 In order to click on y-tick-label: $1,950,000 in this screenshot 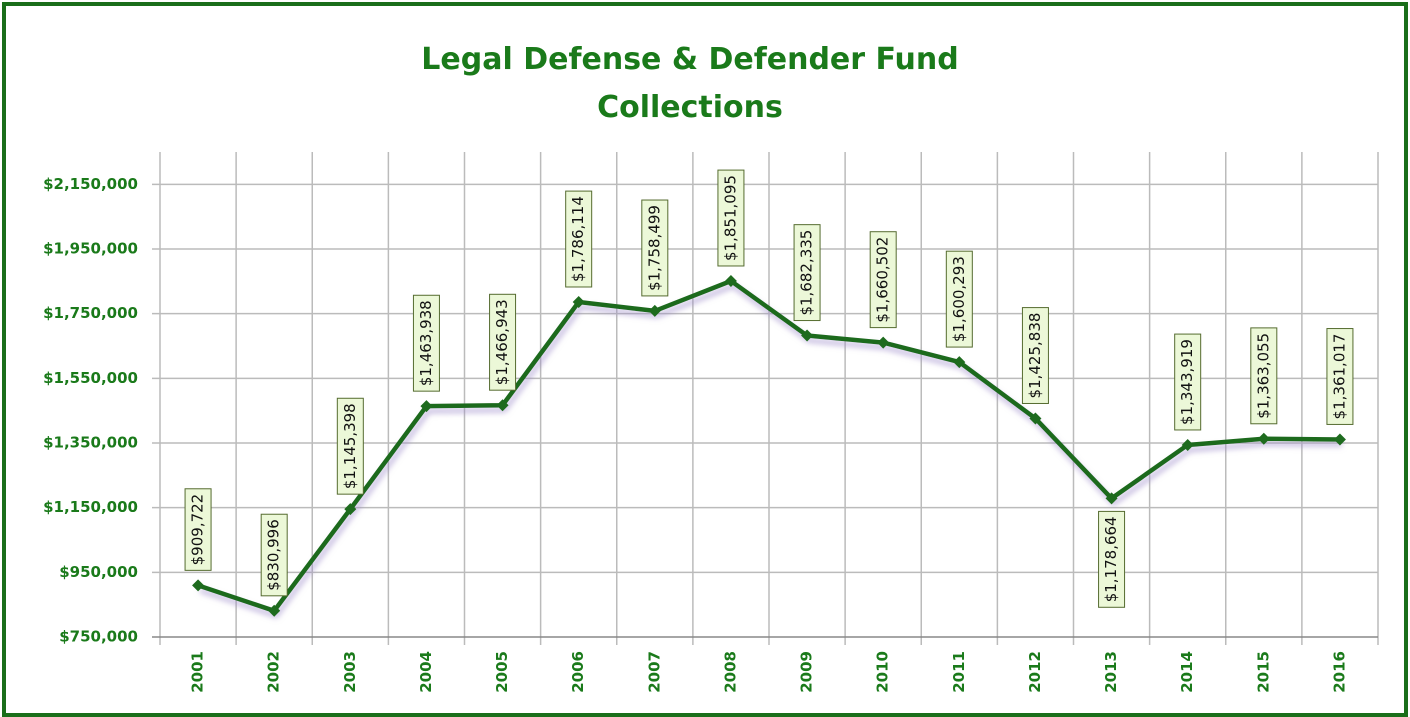, I will do `click(90, 249)`.